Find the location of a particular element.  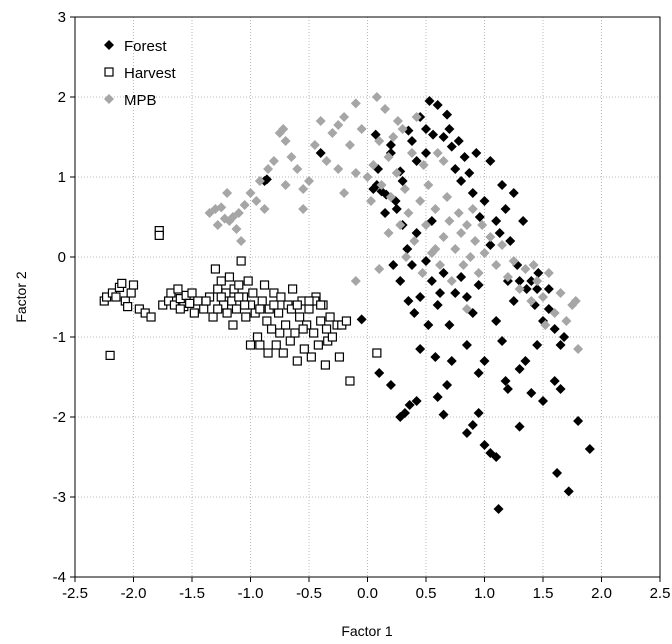

y-tick-label: -1 is located at coordinates (59, 337).